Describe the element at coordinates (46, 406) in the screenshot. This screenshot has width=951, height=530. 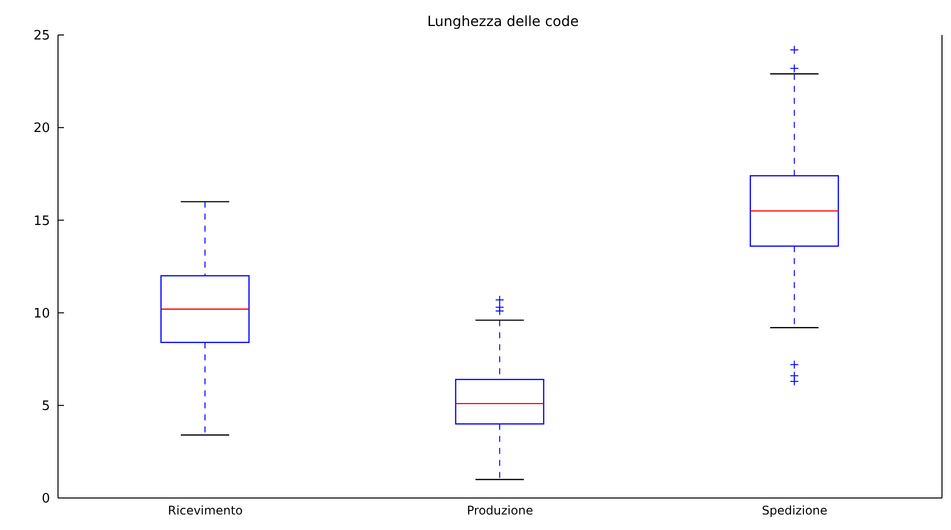
I see `y-tick-label: 5` at that location.